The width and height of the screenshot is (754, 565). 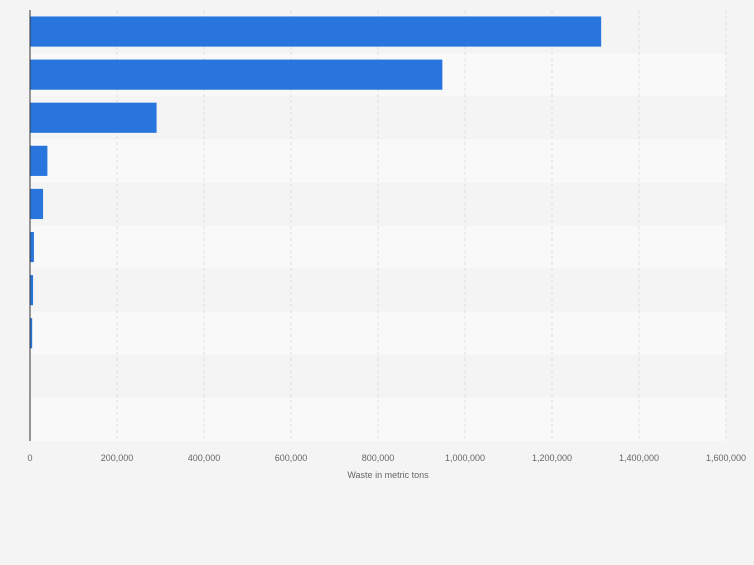 What do you see at coordinates (378, 458) in the screenshot?
I see `x-tick-label: 800,000` at bounding box center [378, 458].